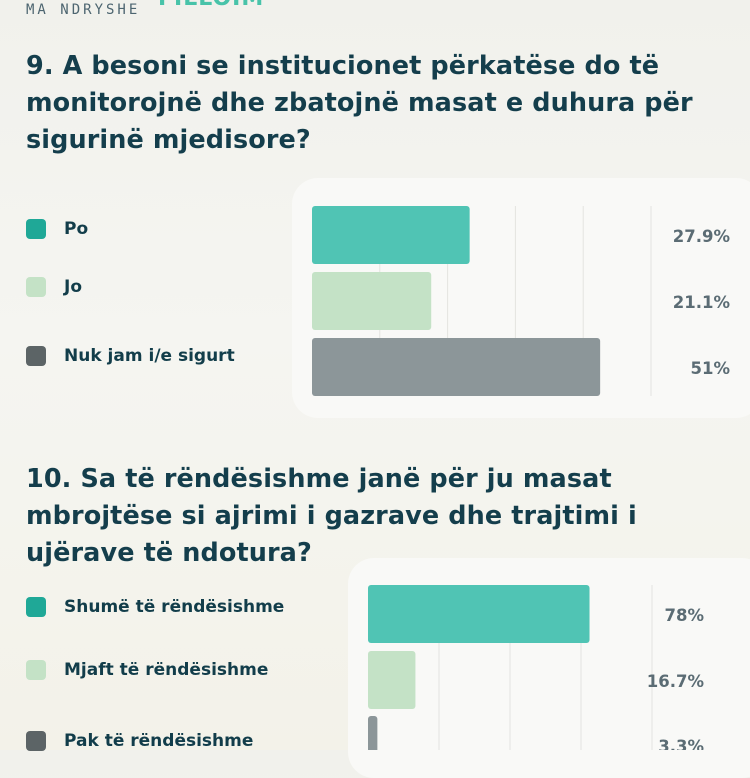  Describe the element at coordinates (702, 236) in the screenshot. I see `value-label-po: 27.9%` at that location.